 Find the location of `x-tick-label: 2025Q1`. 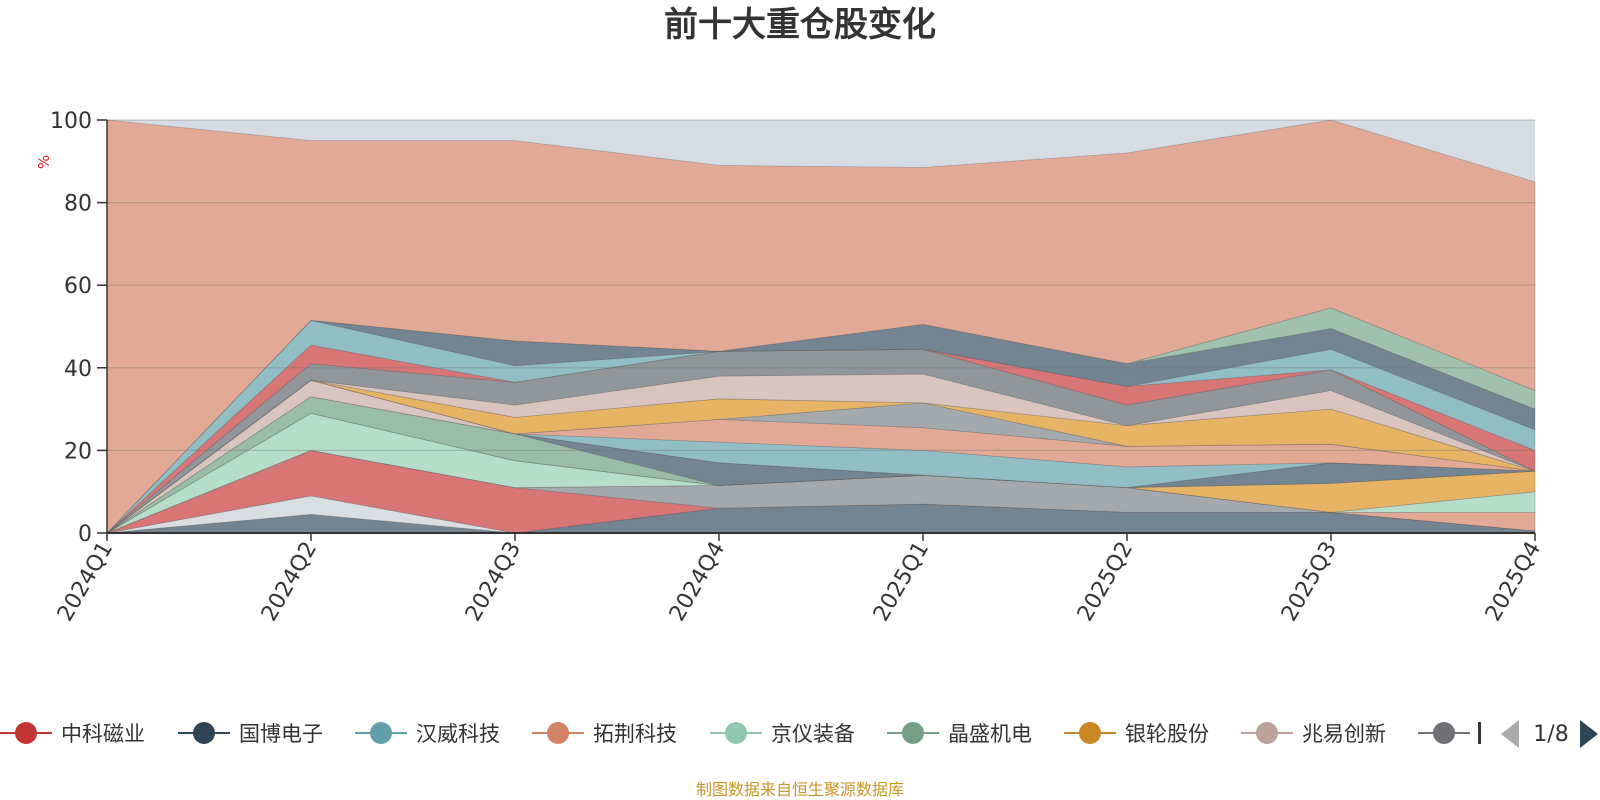

x-tick-label: 2025Q1 is located at coordinates (901, 582).